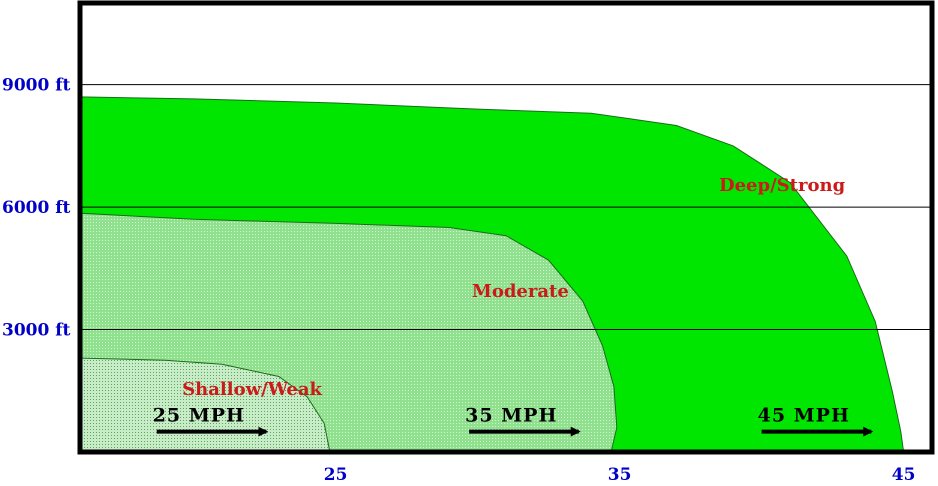 This screenshot has height=486, width=938. Describe the element at coordinates (36, 331) in the screenshot. I see `y-tick-label: 3000 ft` at that location.